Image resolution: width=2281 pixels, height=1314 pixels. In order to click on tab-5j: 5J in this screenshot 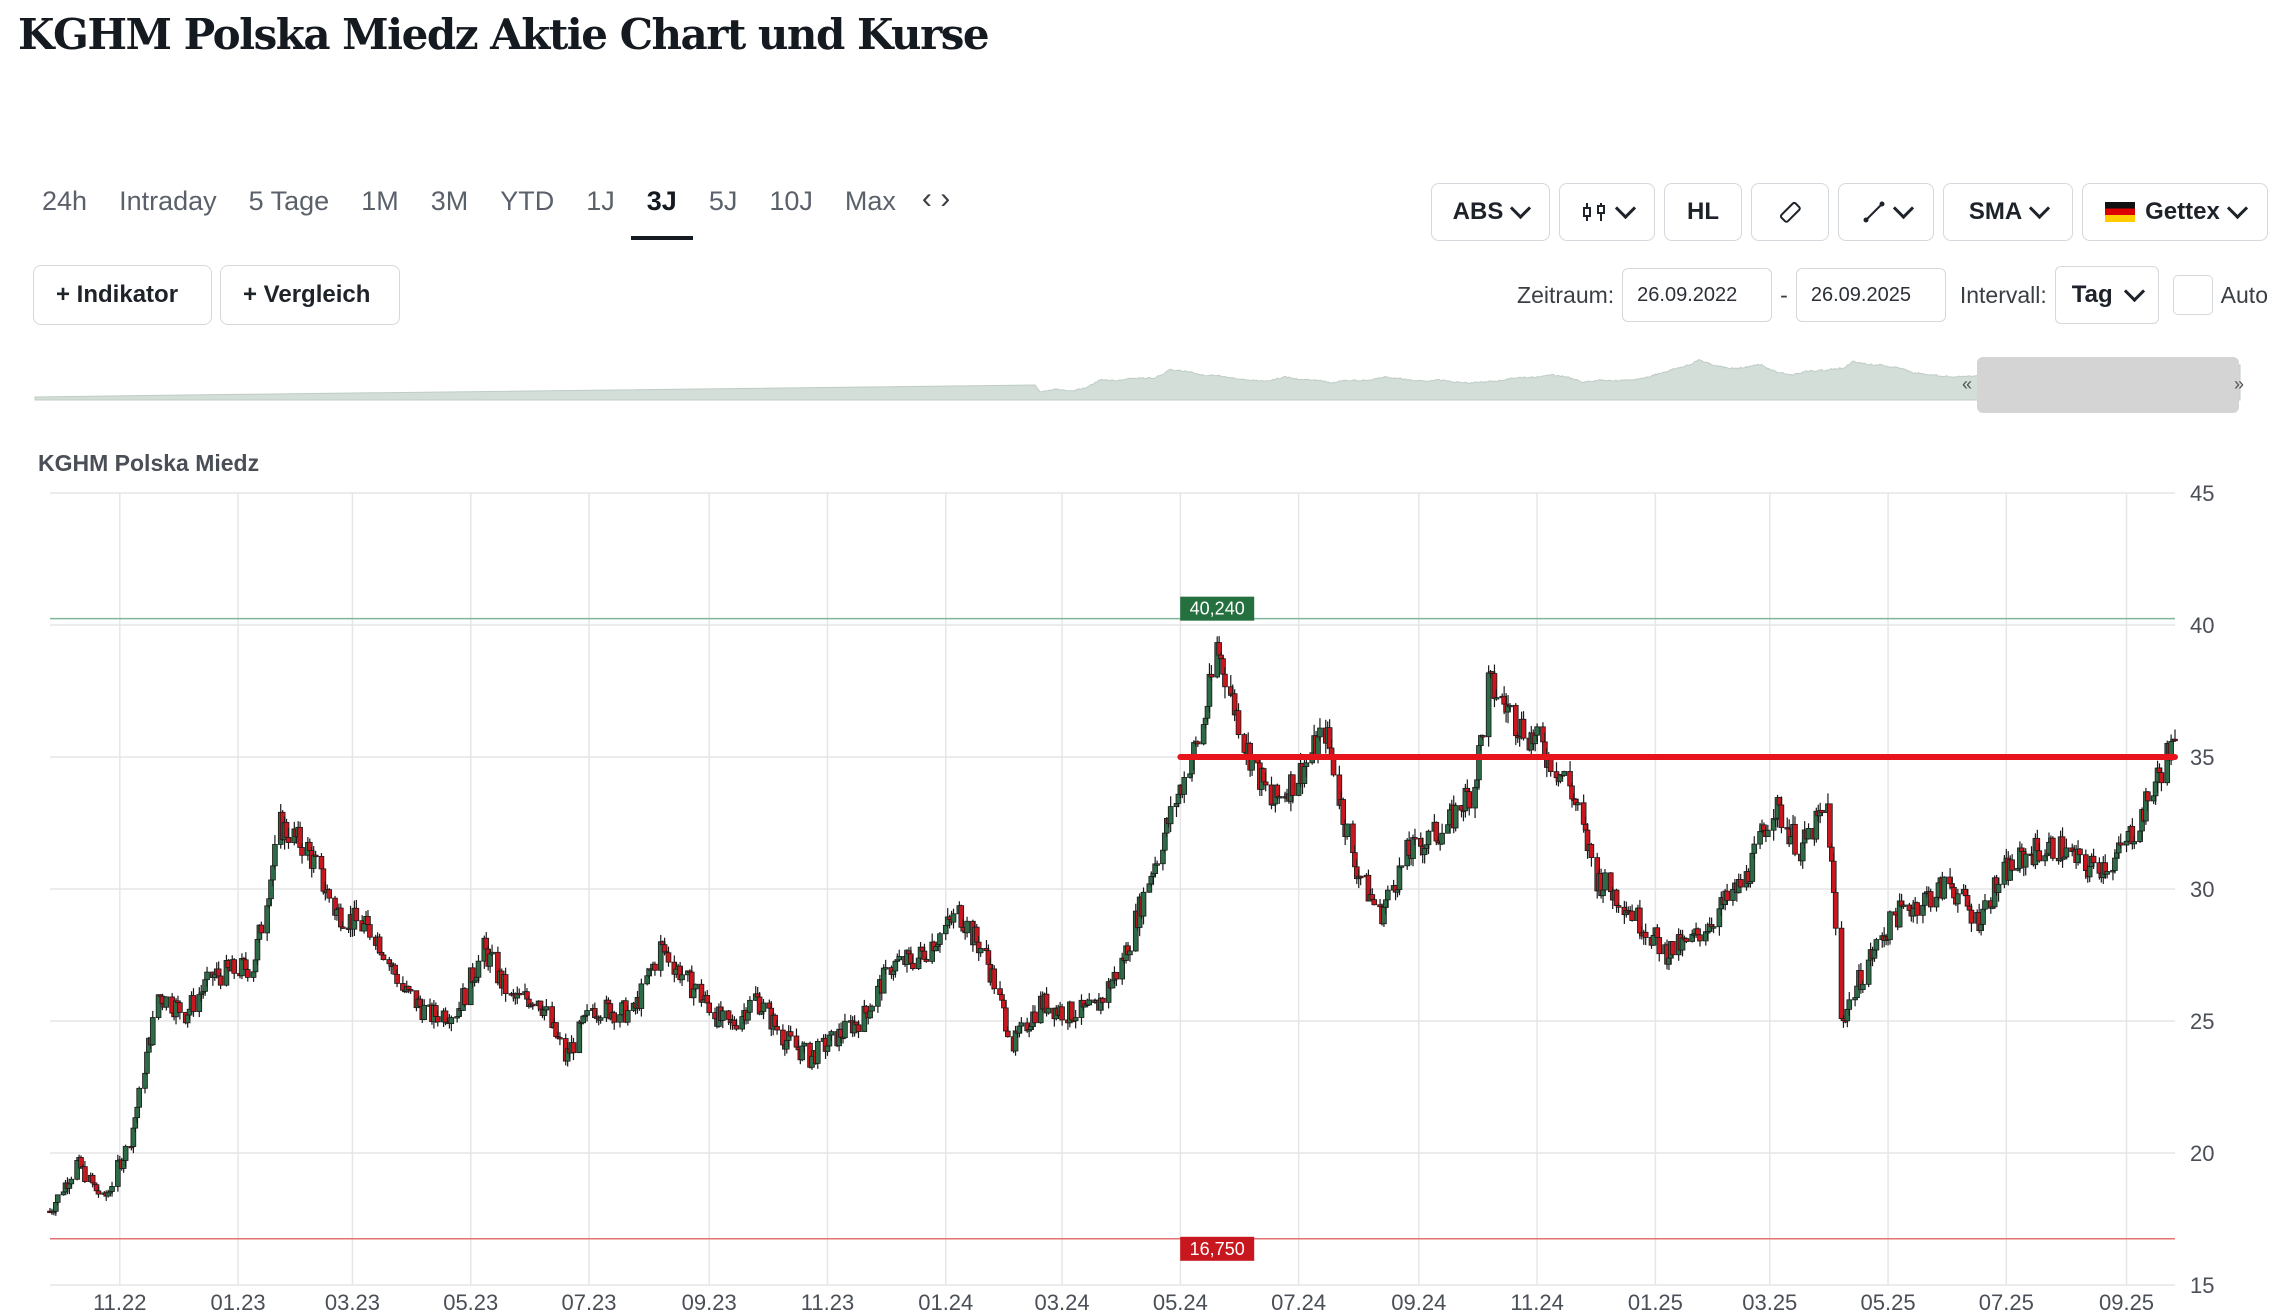, I will do `click(723, 201)`.